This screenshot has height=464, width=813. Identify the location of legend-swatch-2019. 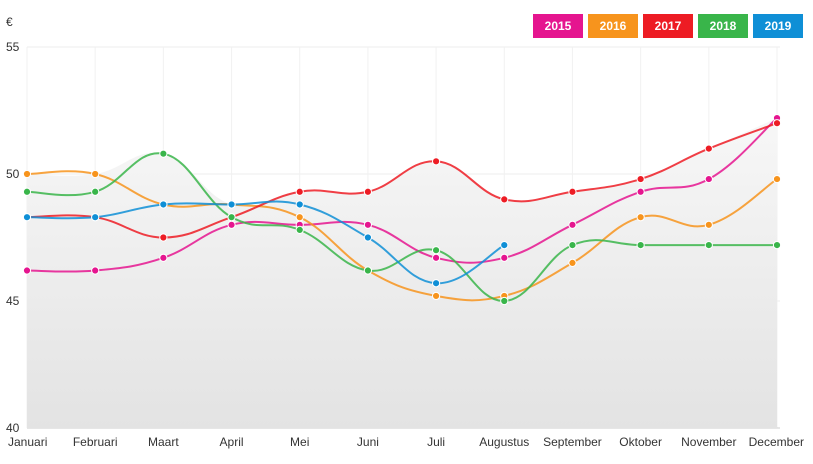
(778, 26).